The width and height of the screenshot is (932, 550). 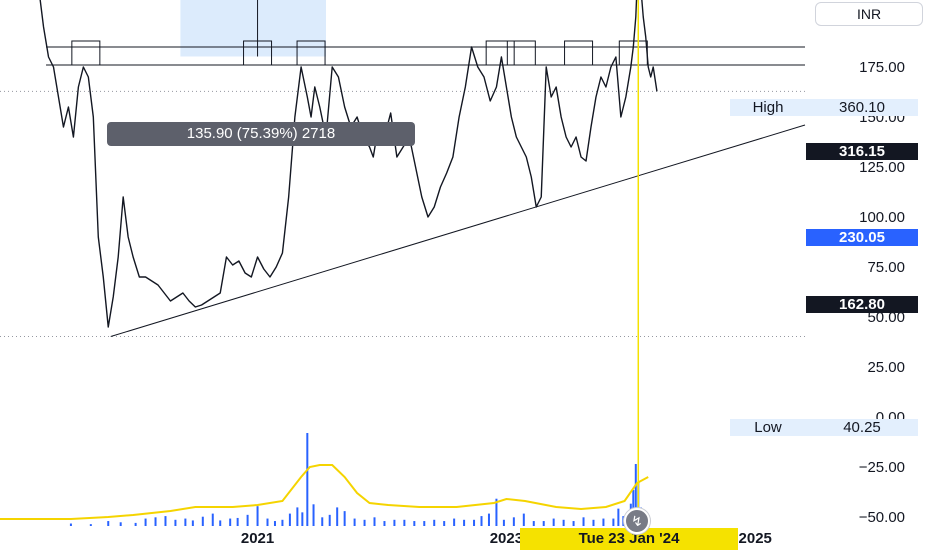 I want to click on cursor-date-label: Tue 23 Jan '24, so click(x=629, y=539).